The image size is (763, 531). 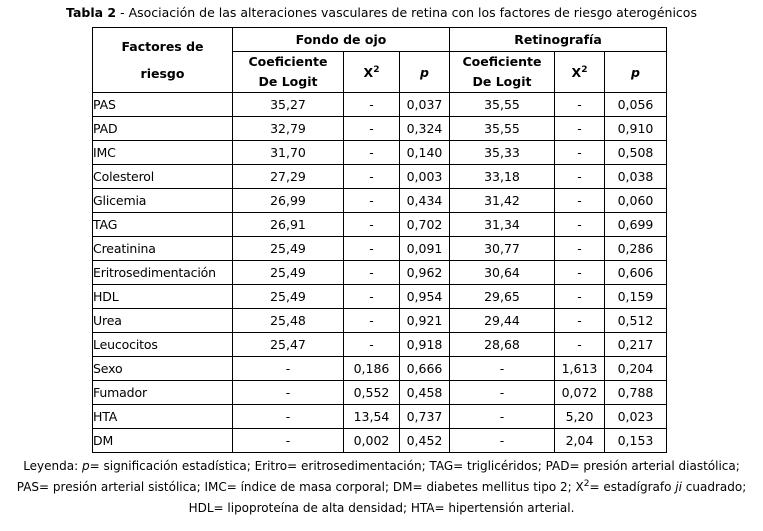 I want to click on legend-segment: = estadígrafo, so click(x=632, y=487).